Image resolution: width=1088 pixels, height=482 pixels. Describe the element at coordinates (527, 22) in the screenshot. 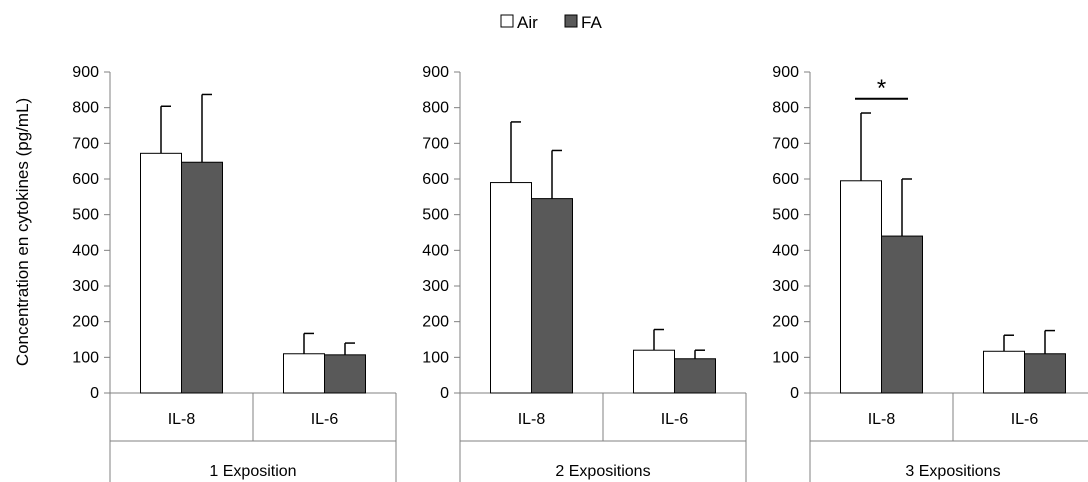

I see `legend-label-air: Air` at that location.